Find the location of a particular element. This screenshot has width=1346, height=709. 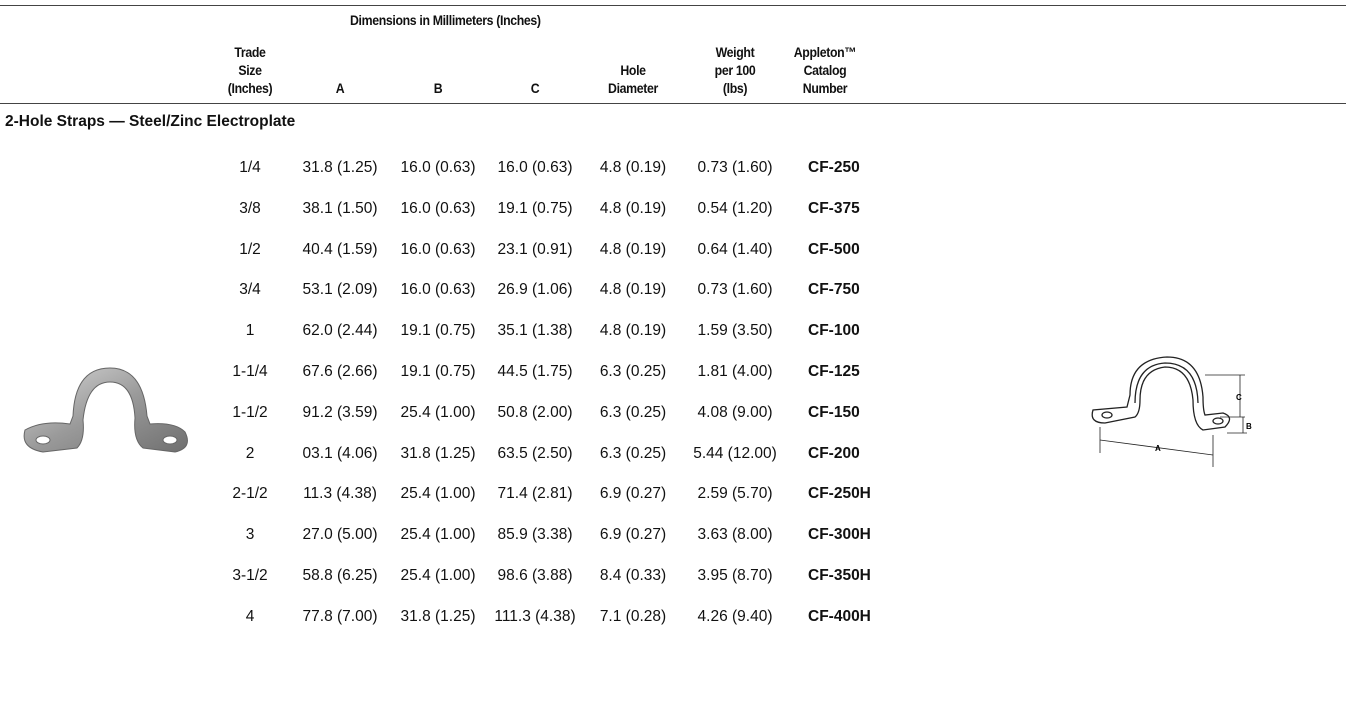

header-weight: (lbs) is located at coordinates (735, 88).